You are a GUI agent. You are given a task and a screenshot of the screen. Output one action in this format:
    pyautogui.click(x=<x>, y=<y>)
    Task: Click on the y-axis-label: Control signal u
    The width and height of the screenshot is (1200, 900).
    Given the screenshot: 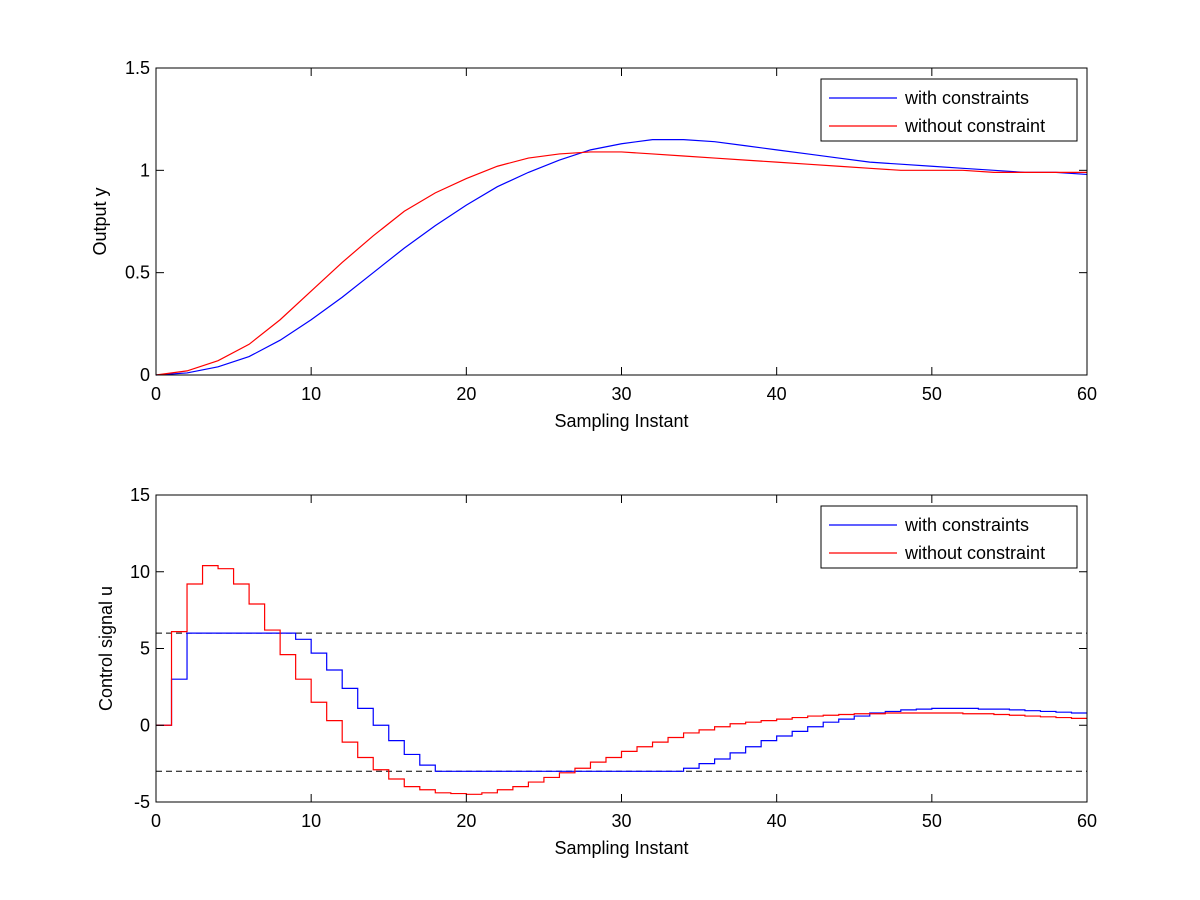 What is the action you would take?
    pyautogui.click(x=106, y=648)
    